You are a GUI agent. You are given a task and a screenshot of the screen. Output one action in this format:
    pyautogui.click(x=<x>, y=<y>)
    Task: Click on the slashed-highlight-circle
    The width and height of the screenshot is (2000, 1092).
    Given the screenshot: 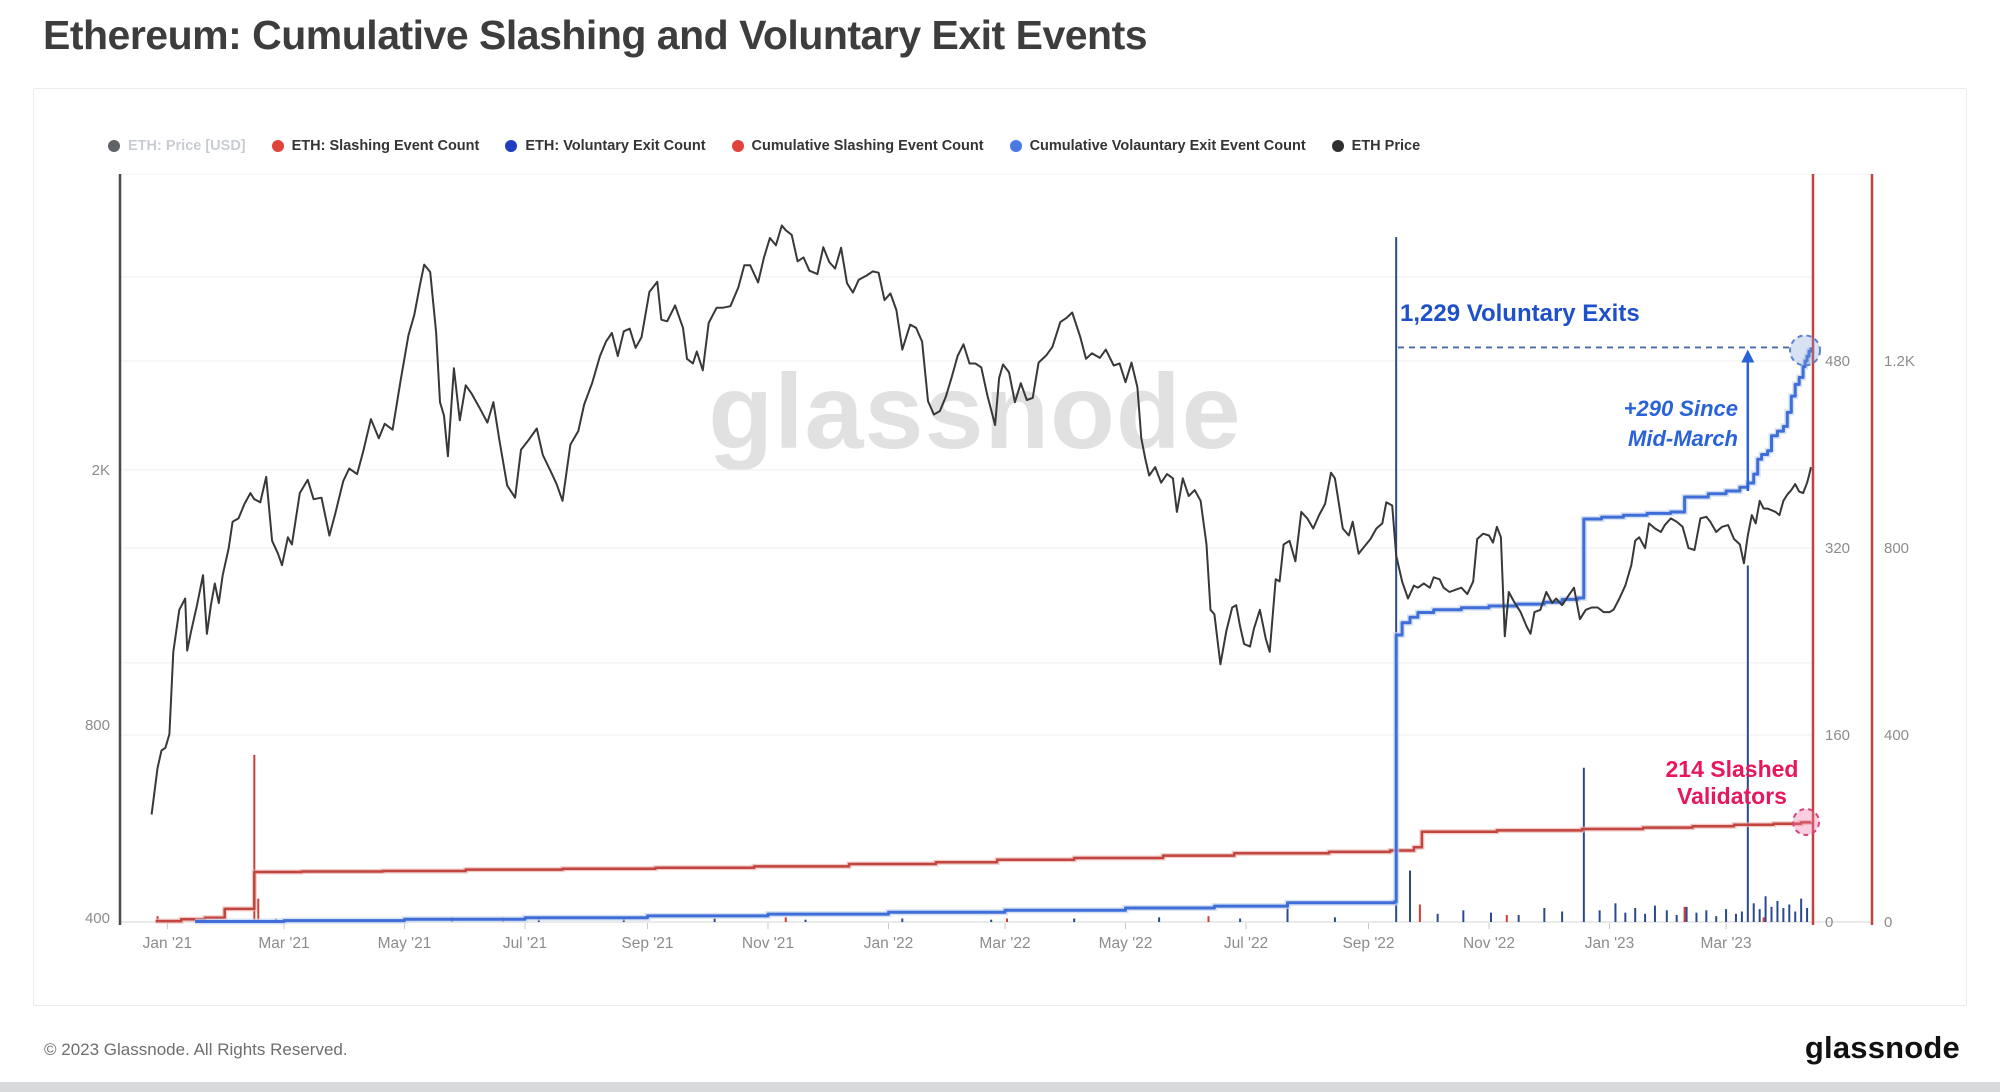 What is the action you would take?
    pyautogui.click(x=1806, y=821)
    